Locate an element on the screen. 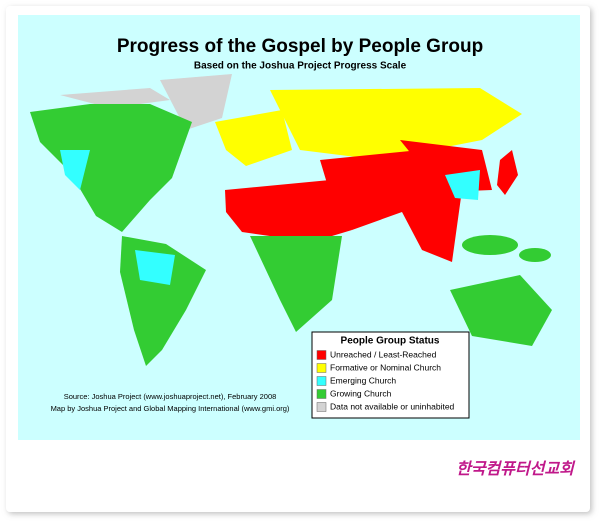 The height and width of the screenshot is (528, 600). legend-label: Growing Church is located at coordinates (361, 393).